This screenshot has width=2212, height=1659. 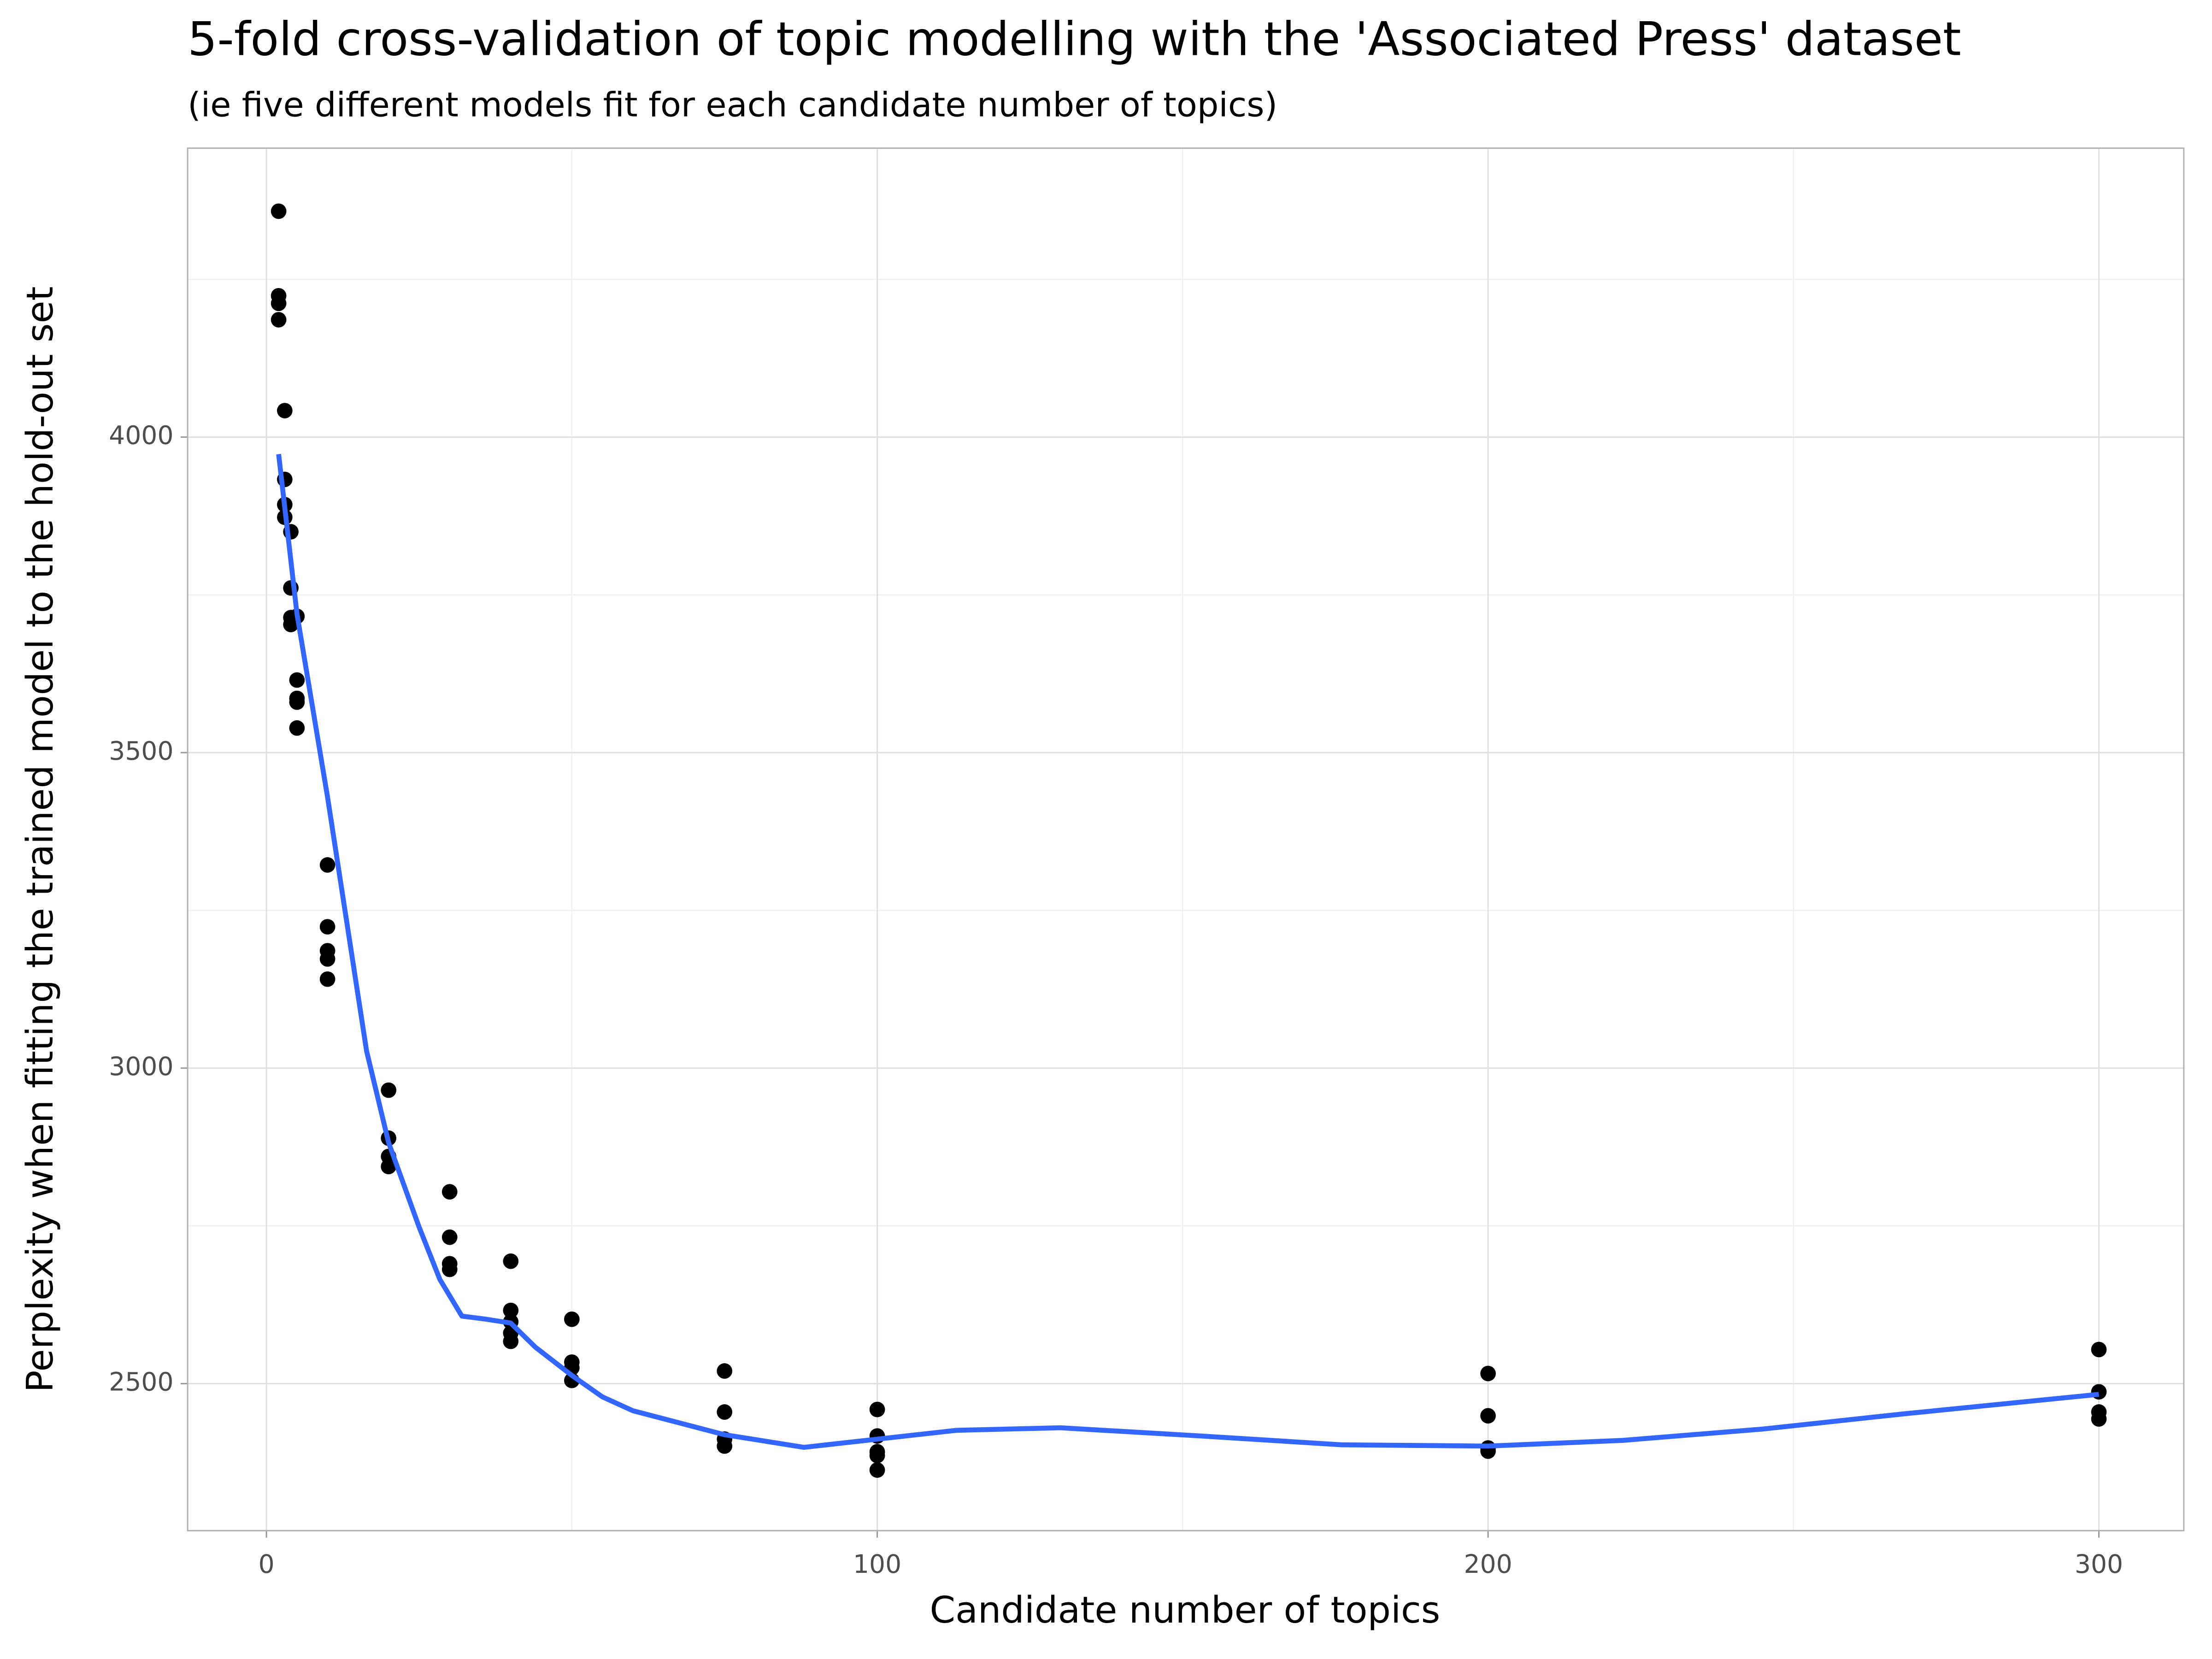 What do you see at coordinates (141, 1066) in the screenshot?
I see `y-tick-label: 3000` at bounding box center [141, 1066].